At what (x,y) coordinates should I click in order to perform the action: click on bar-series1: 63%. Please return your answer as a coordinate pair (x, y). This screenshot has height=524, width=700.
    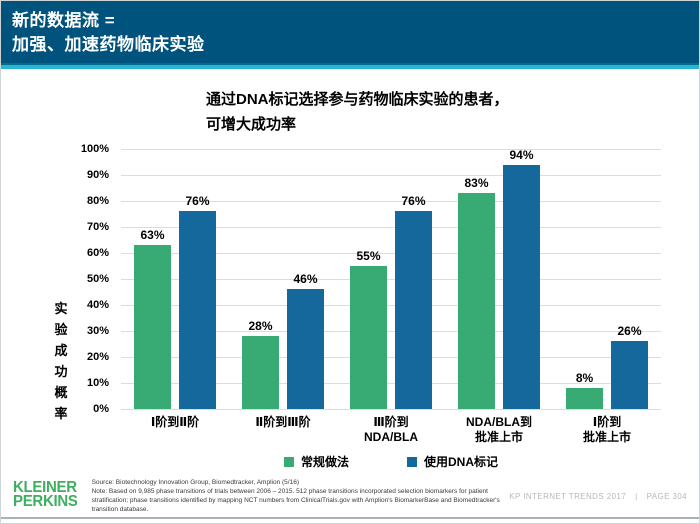
    Looking at the image, I should click on (152, 318).